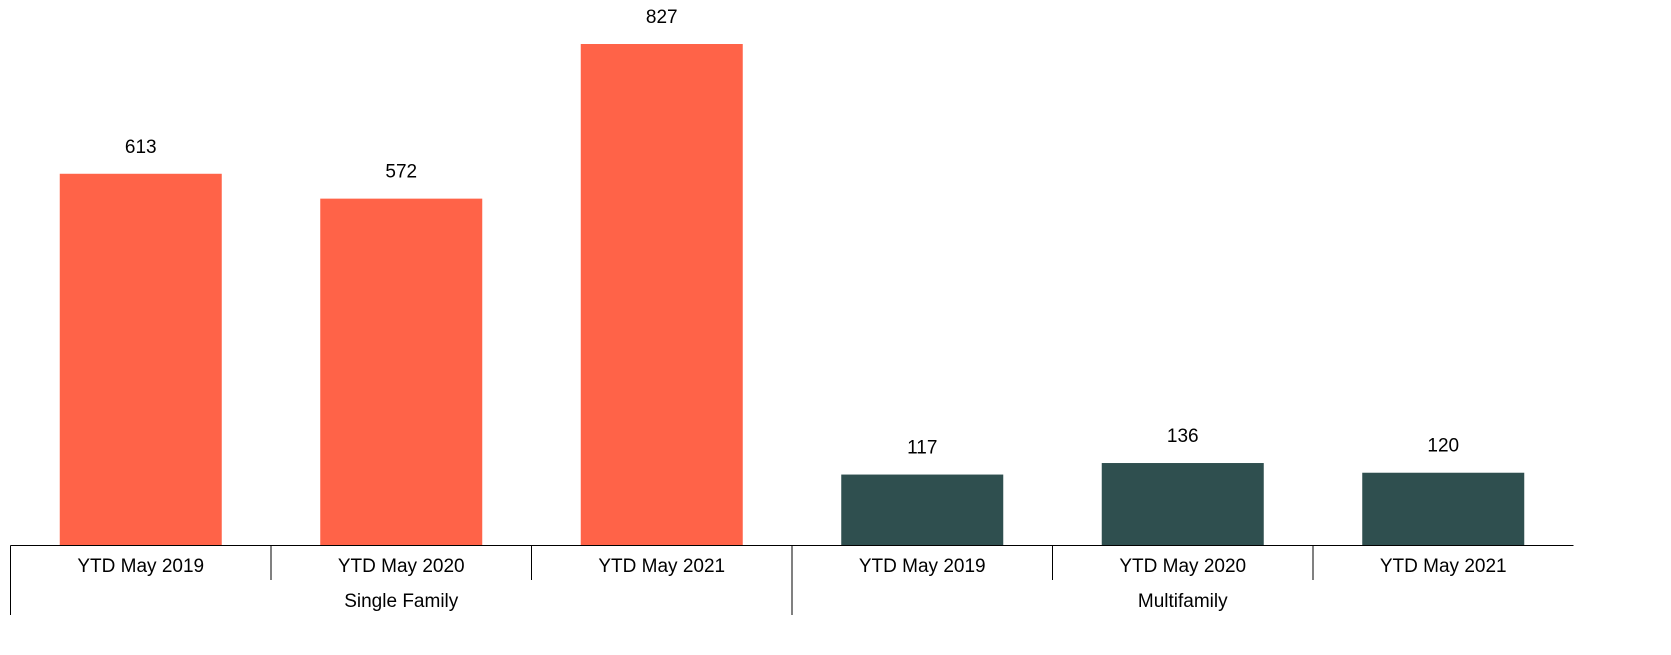  I want to click on group-label: Single Family, so click(401, 601).